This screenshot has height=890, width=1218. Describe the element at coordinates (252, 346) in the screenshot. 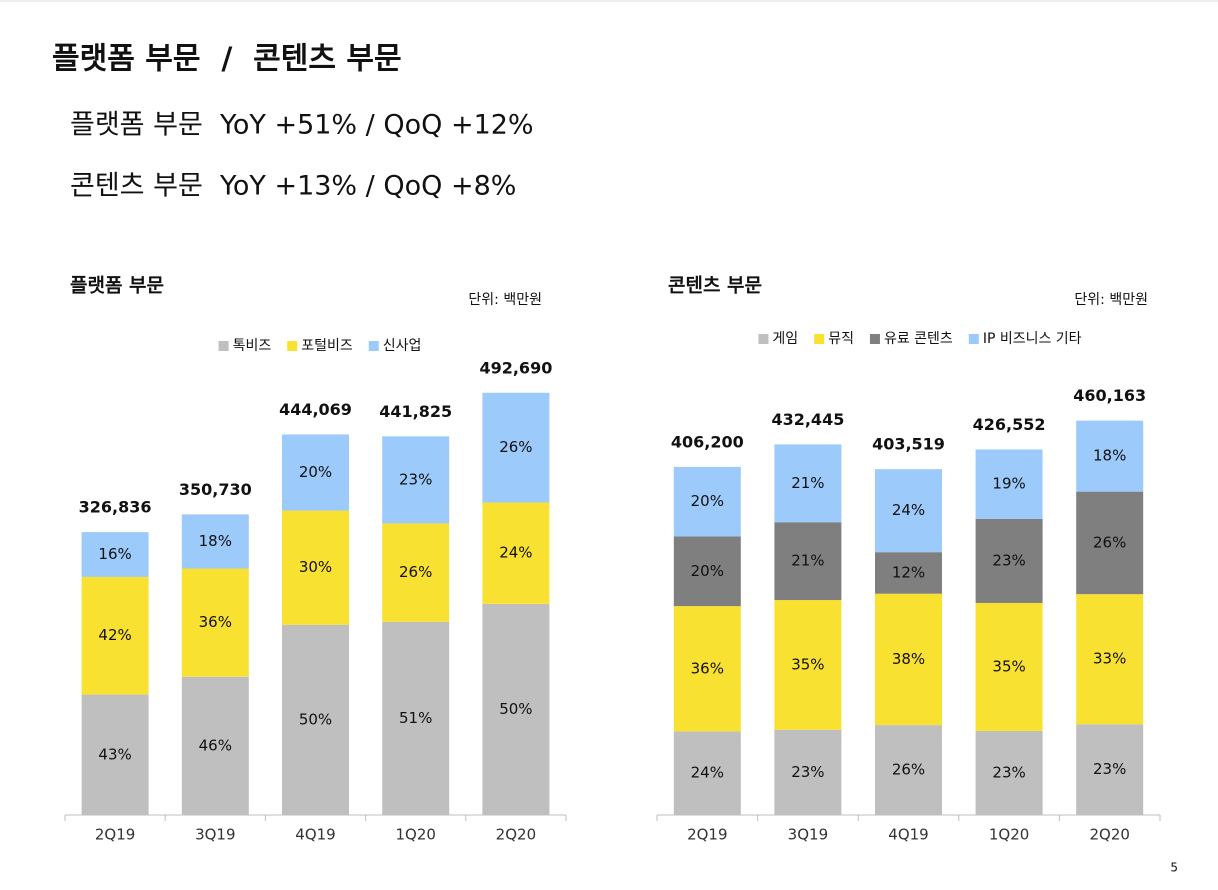

I see `legend-label: 톡비즈` at that location.